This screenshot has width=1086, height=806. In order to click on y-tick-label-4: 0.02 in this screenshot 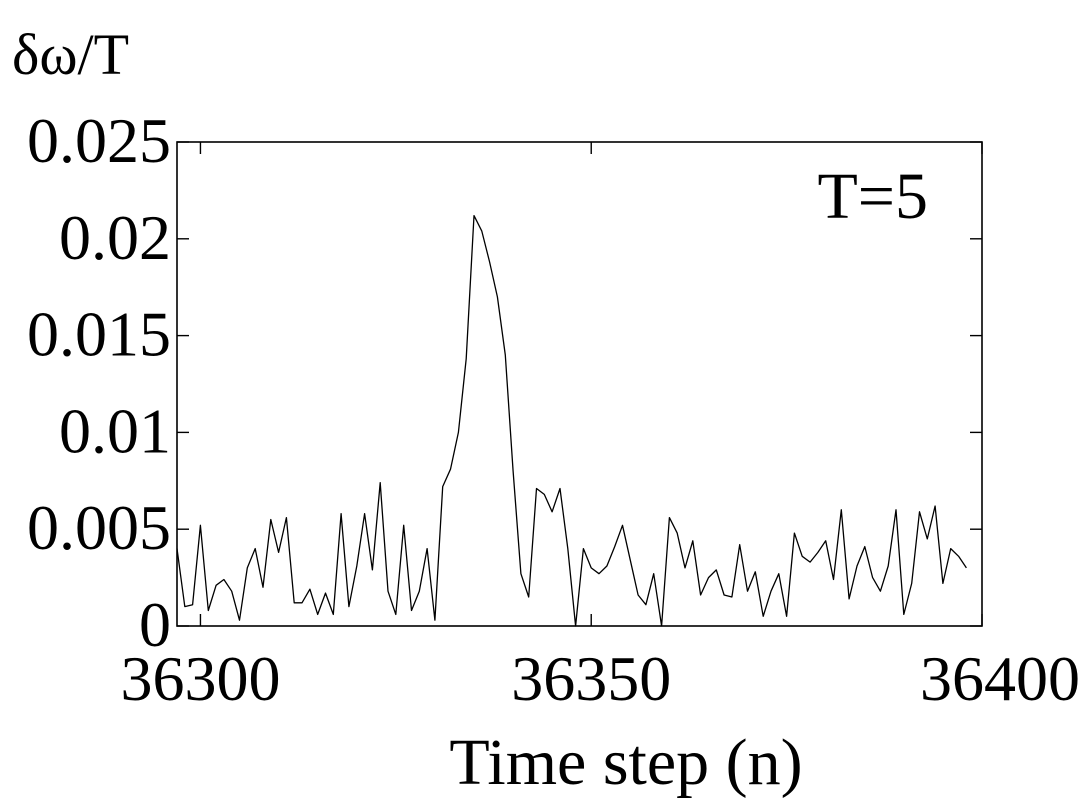, I will do `click(115, 237)`.